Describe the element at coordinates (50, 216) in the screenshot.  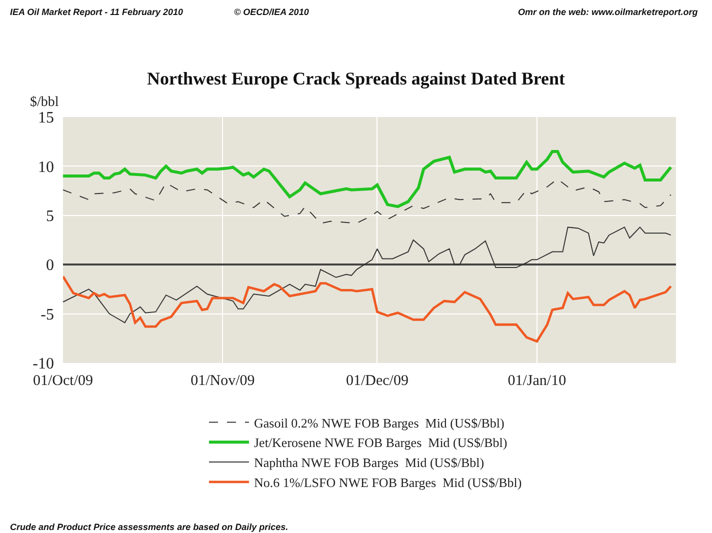
I see `y-tick-label: 5` at that location.